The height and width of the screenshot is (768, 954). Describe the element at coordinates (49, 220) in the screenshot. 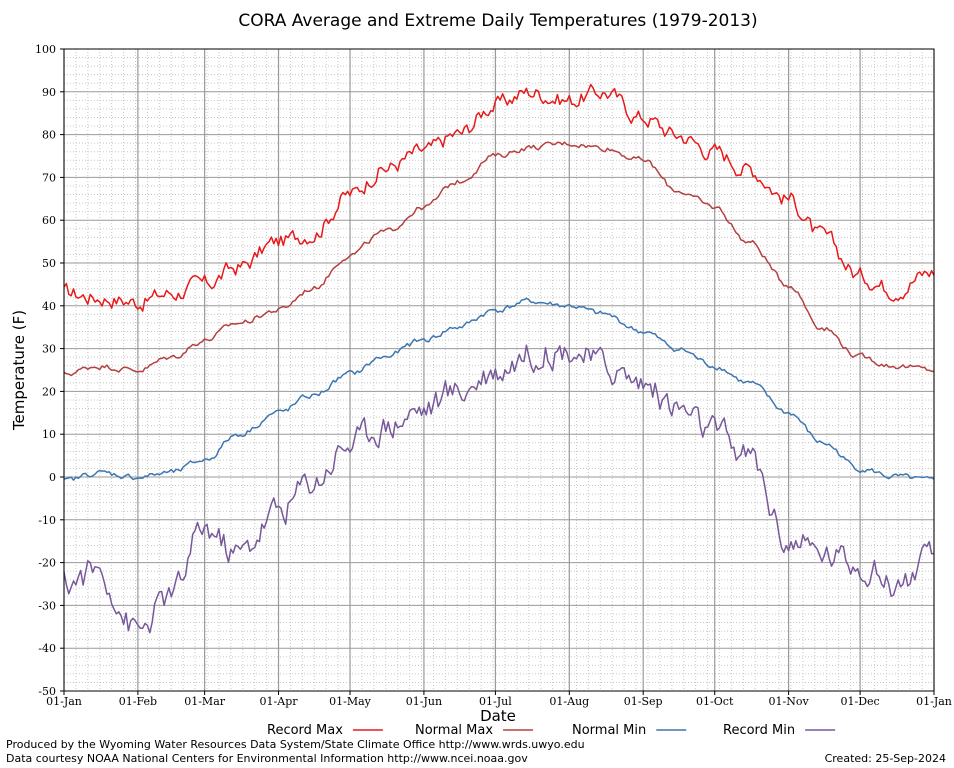

I see `y-tick-label: 60` at that location.